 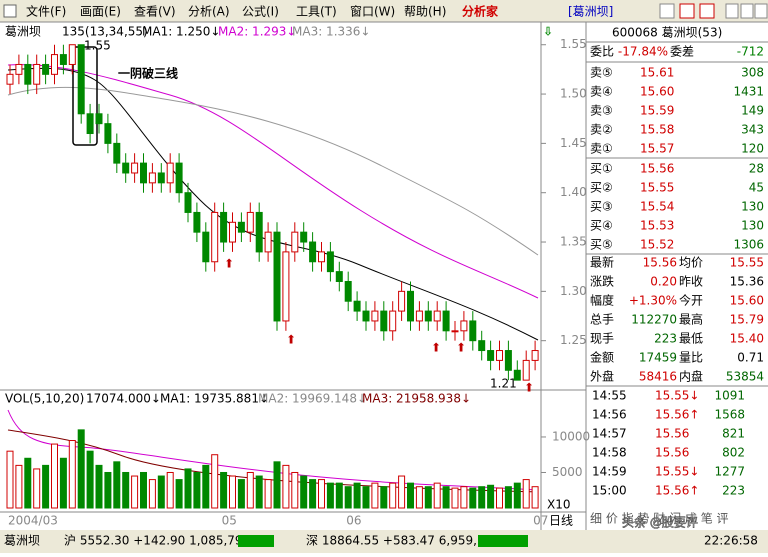 I want to click on high-label: 1.55, so click(x=97, y=46).